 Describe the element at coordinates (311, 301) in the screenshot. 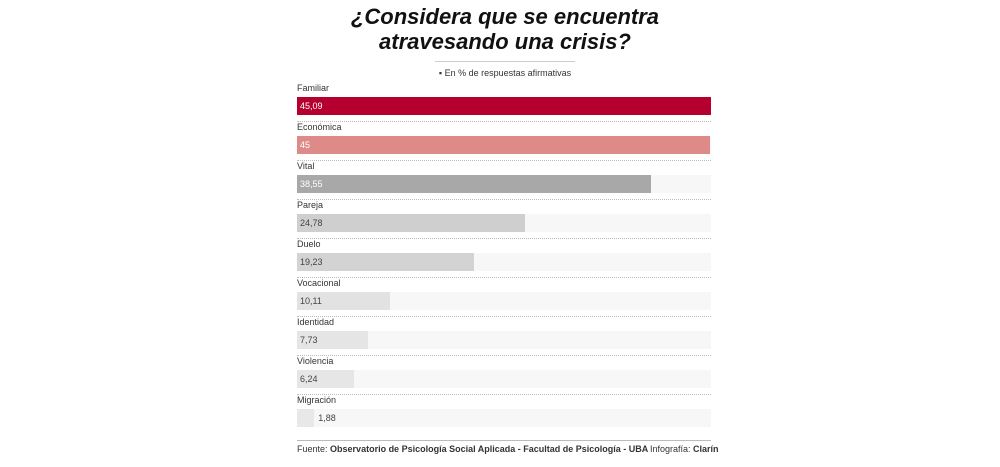

I see `value-label: 10,11` at that location.